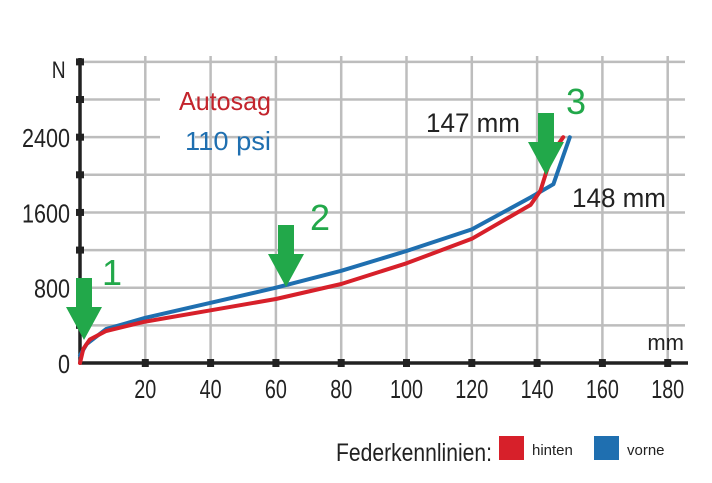 Image resolution: width=712 pixels, height=483 pixels. Describe the element at coordinates (471, 389) in the screenshot. I see `x-tick-label: 120` at that location.